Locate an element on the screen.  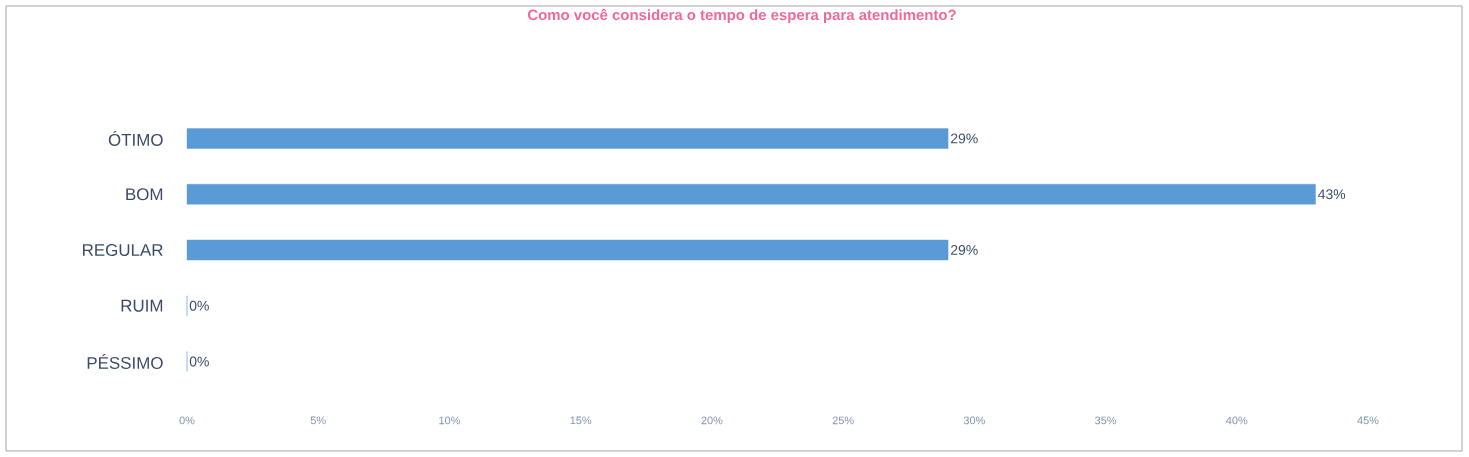
y-tick-label: PÉSSIMO is located at coordinates (125, 361).